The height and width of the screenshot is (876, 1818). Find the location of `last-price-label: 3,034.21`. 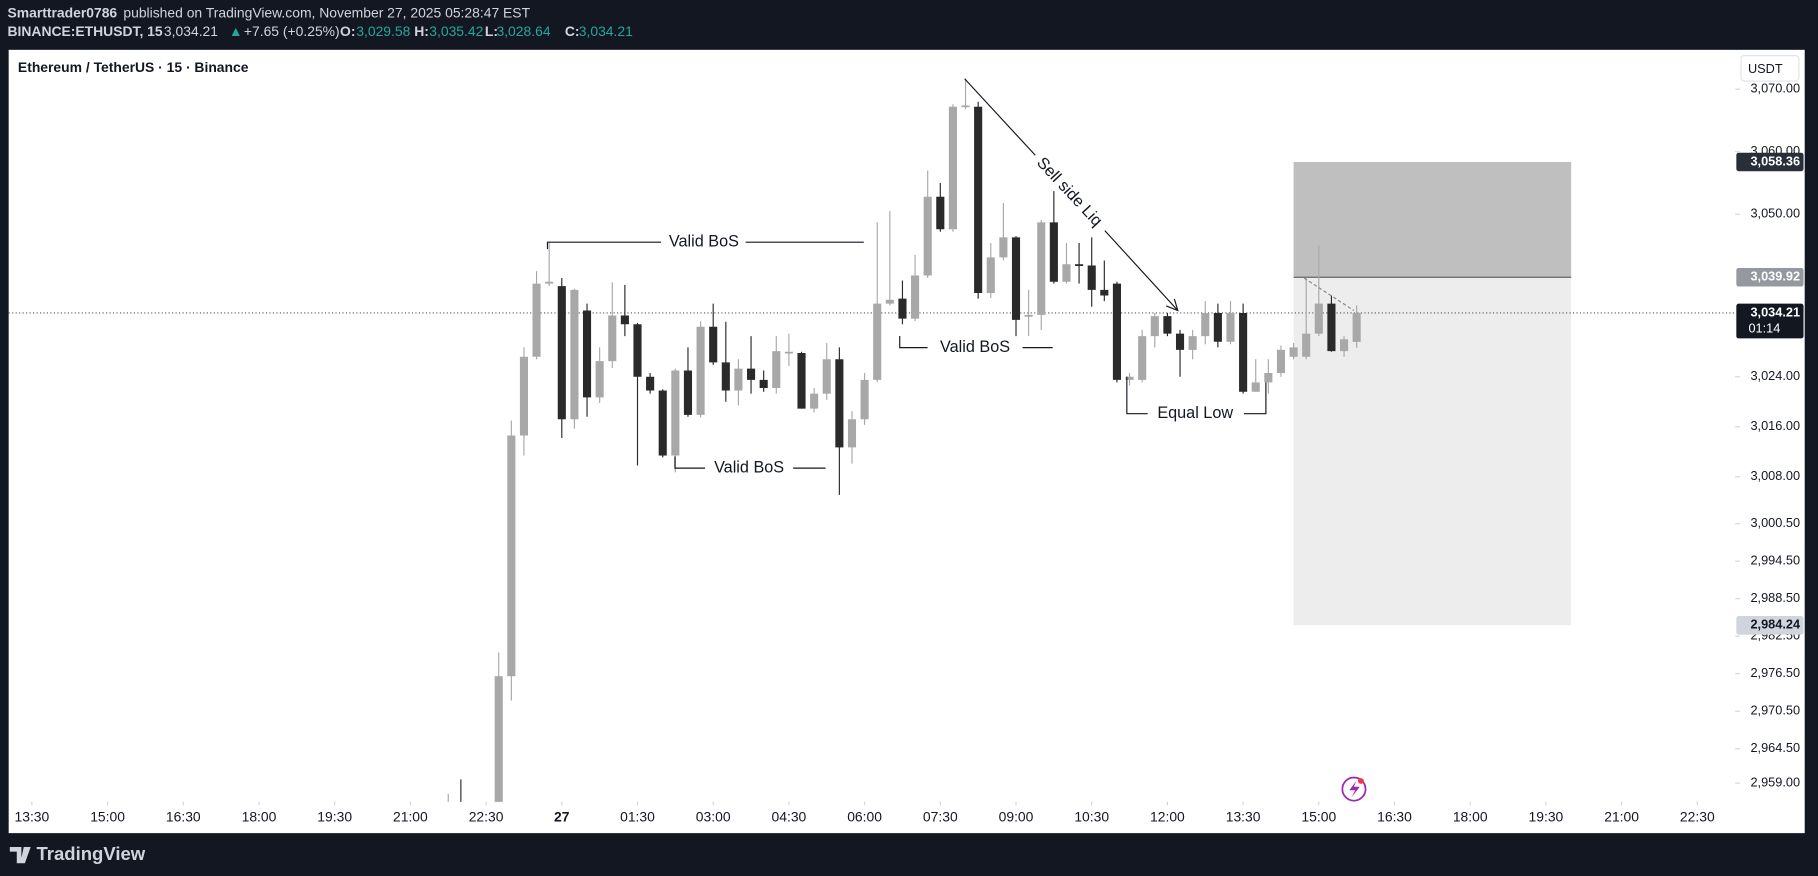

last-price-label: 3,034.21 is located at coordinates (1775, 311).